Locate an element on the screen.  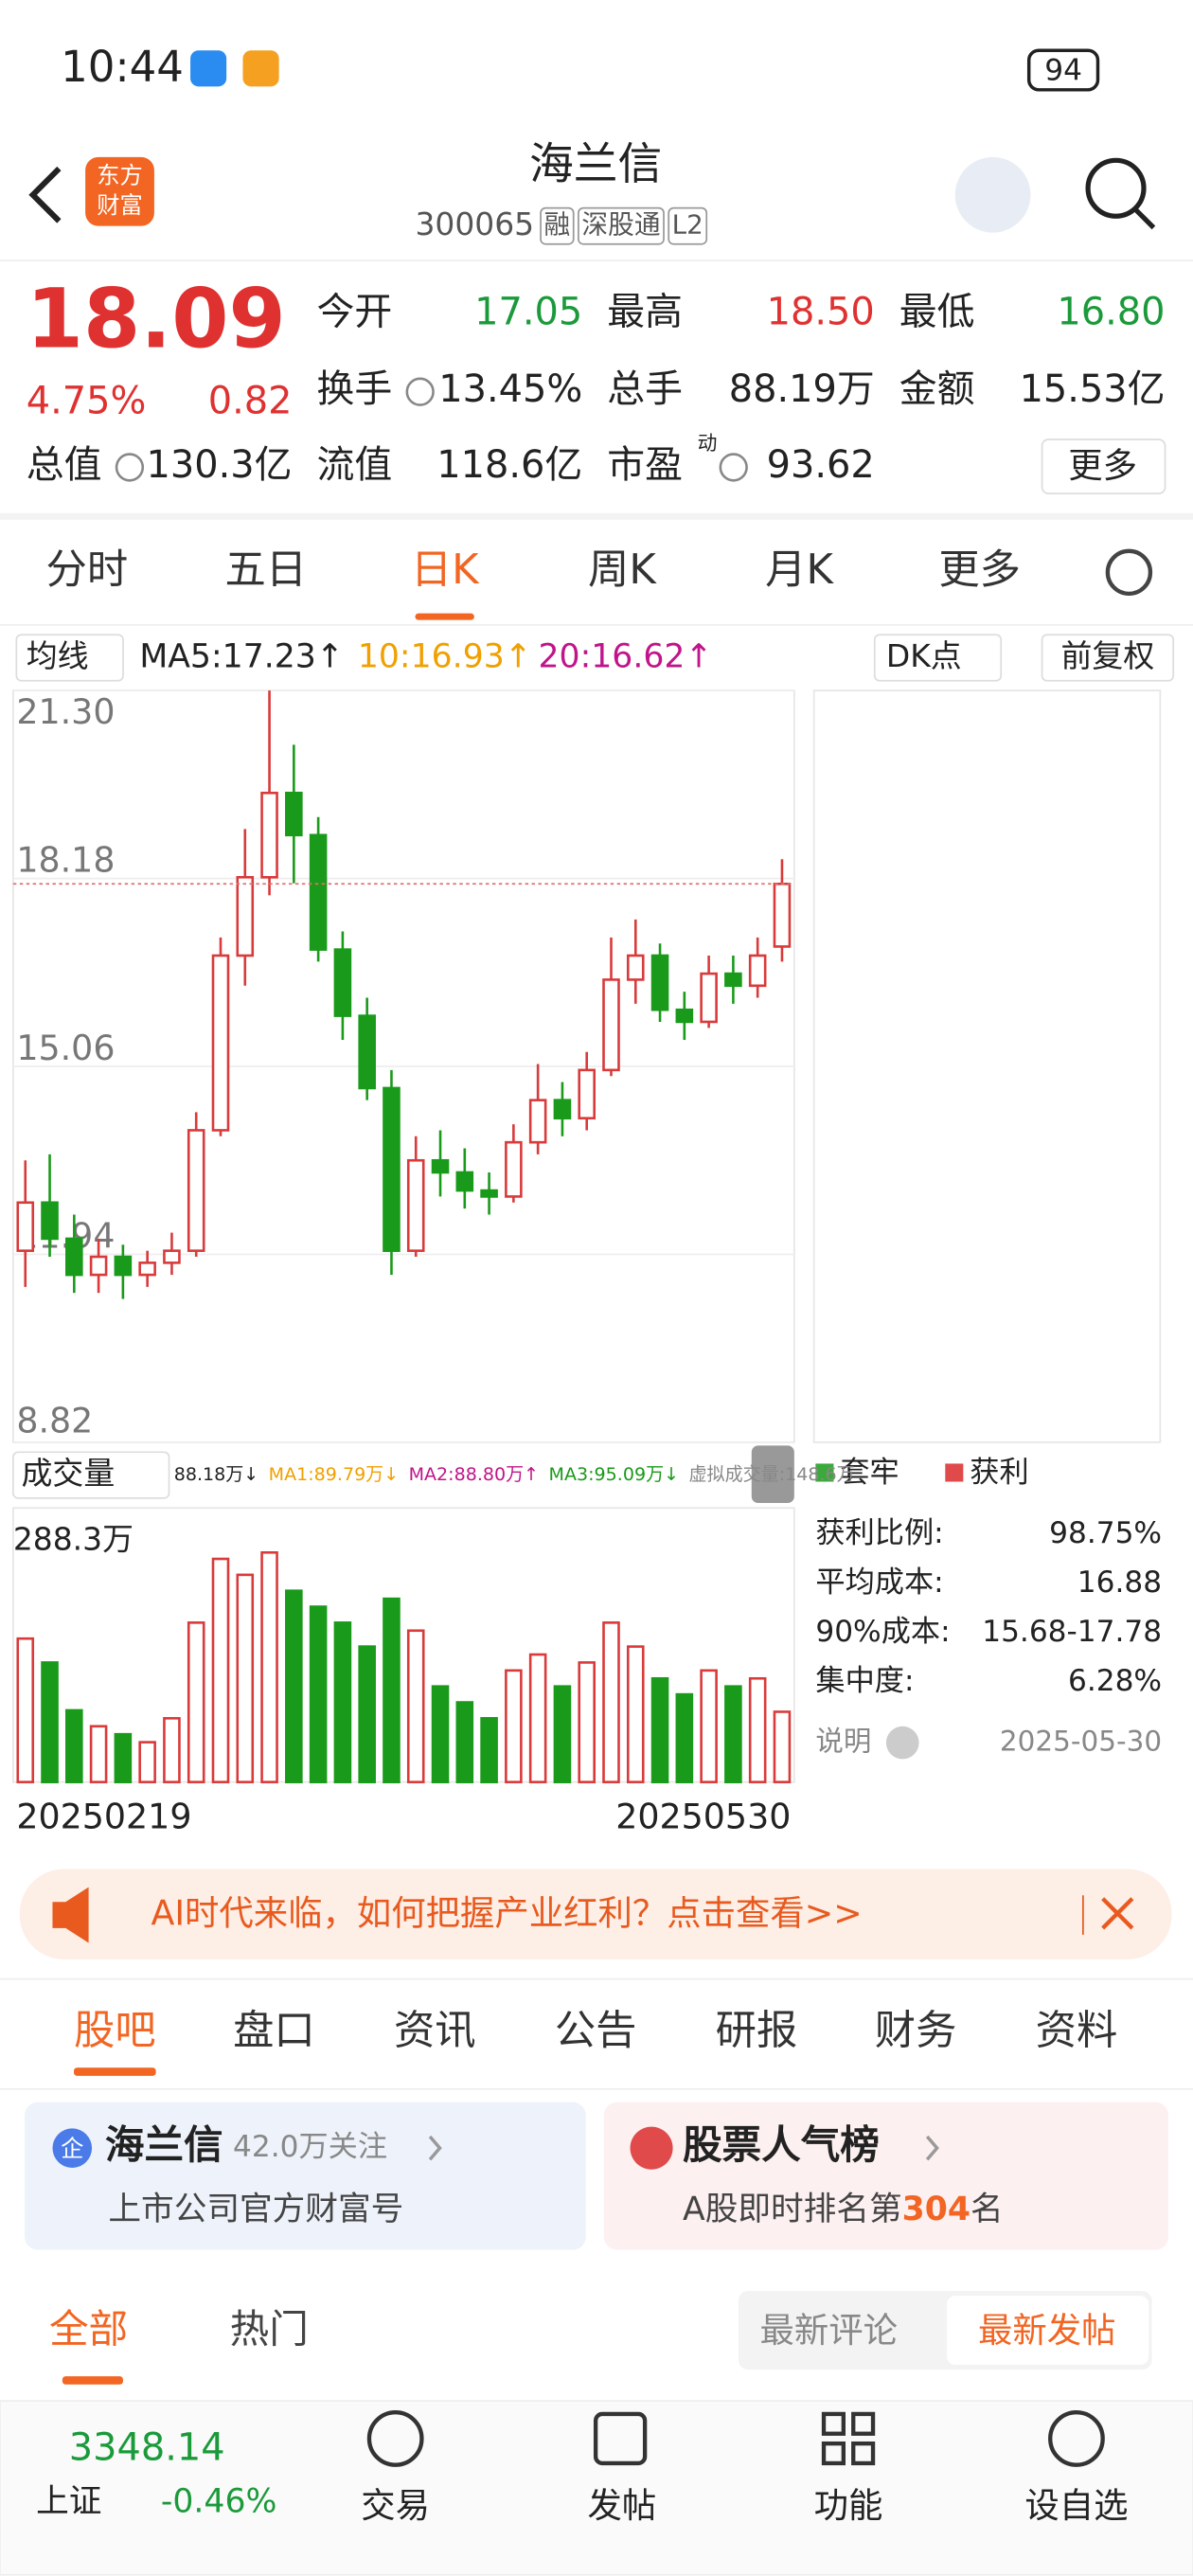
price: 18.09 is located at coordinates (156, 320).